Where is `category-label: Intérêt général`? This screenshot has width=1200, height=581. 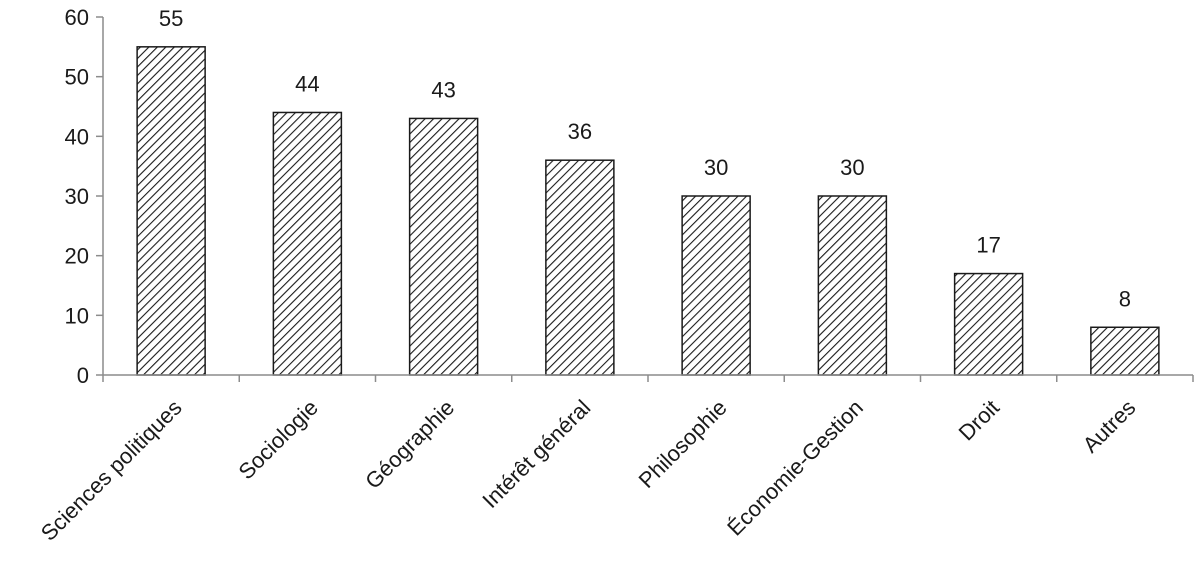
category-label: Intérêt général is located at coordinates (536, 454).